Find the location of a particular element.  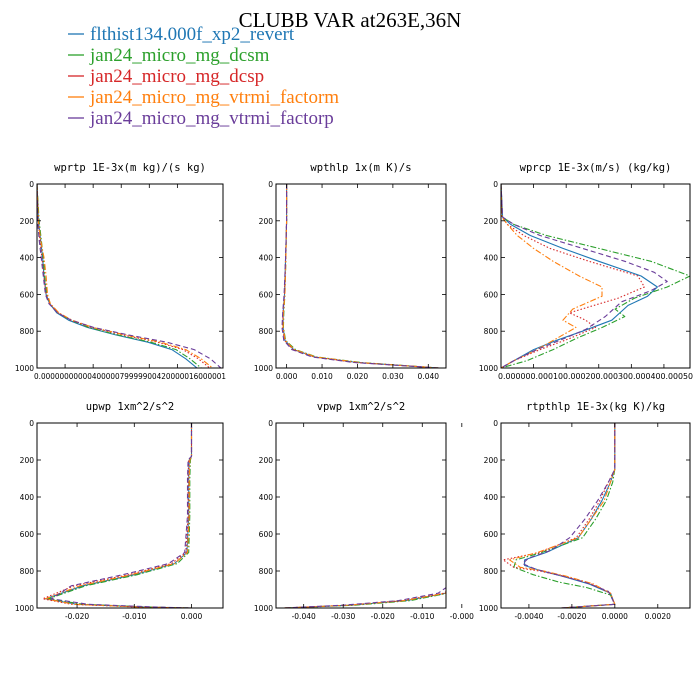

panel-title: upwp 1xm^2/s^2 is located at coordinates (130, 407).